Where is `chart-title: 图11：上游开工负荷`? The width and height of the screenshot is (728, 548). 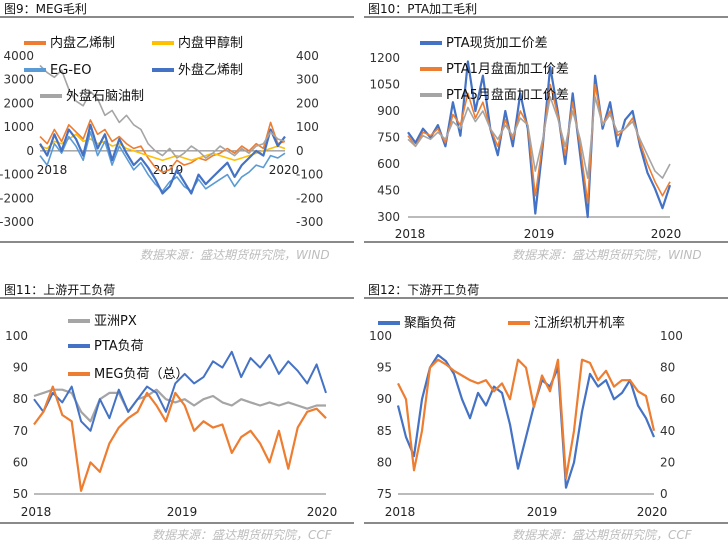
chart-title: 图11：上游开工负荷 is located at coordinates (60, 290).